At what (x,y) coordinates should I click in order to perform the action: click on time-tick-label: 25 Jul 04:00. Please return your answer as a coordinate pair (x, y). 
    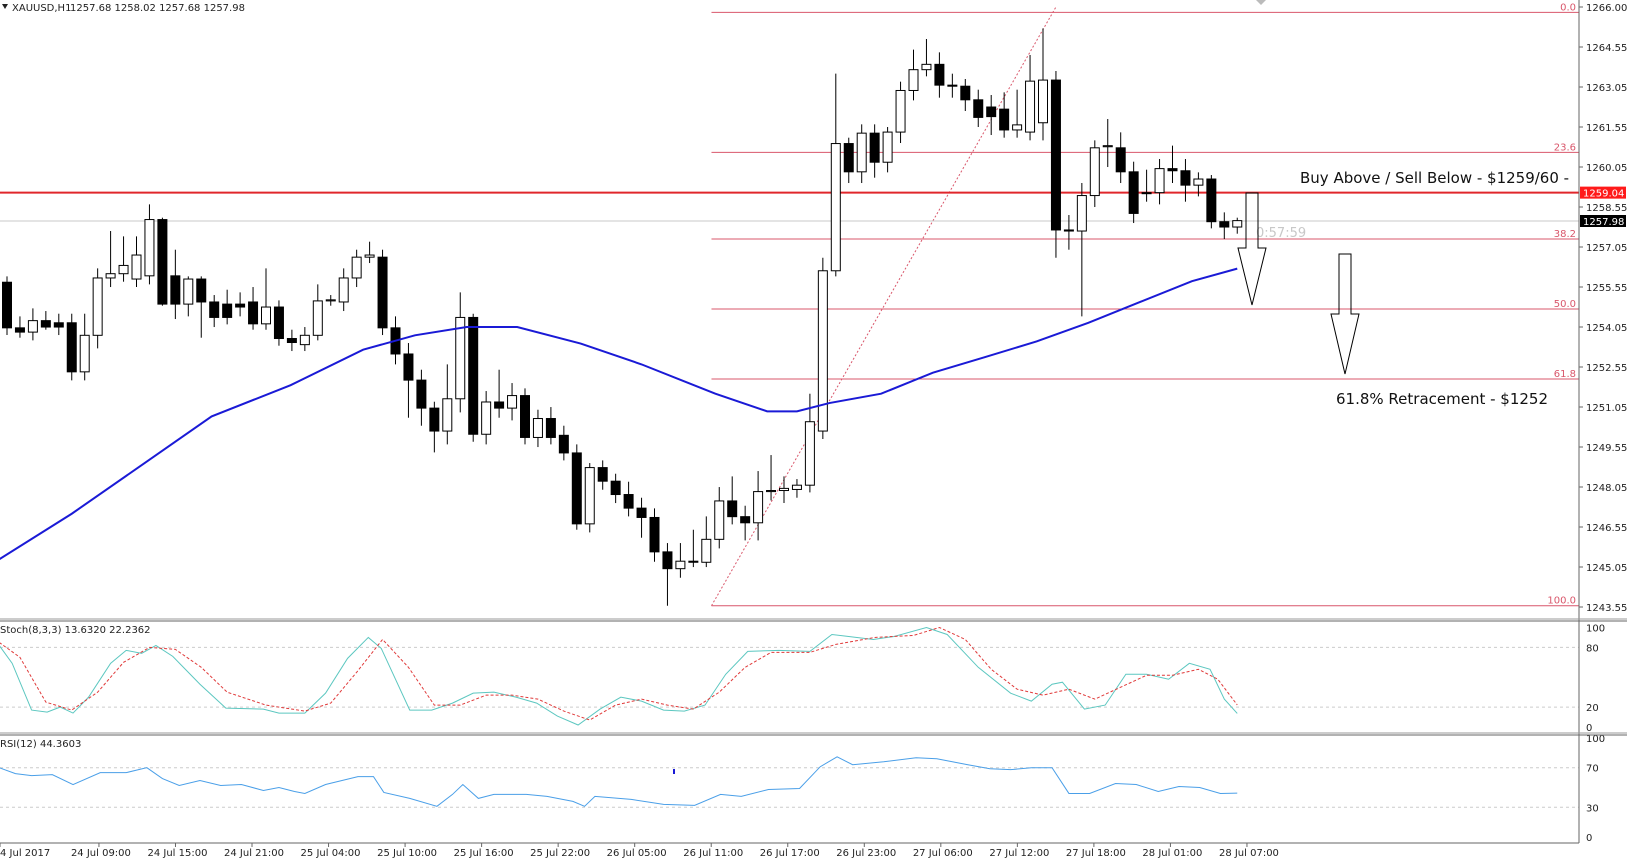
    Looking at the image, I should click on (331, 853).